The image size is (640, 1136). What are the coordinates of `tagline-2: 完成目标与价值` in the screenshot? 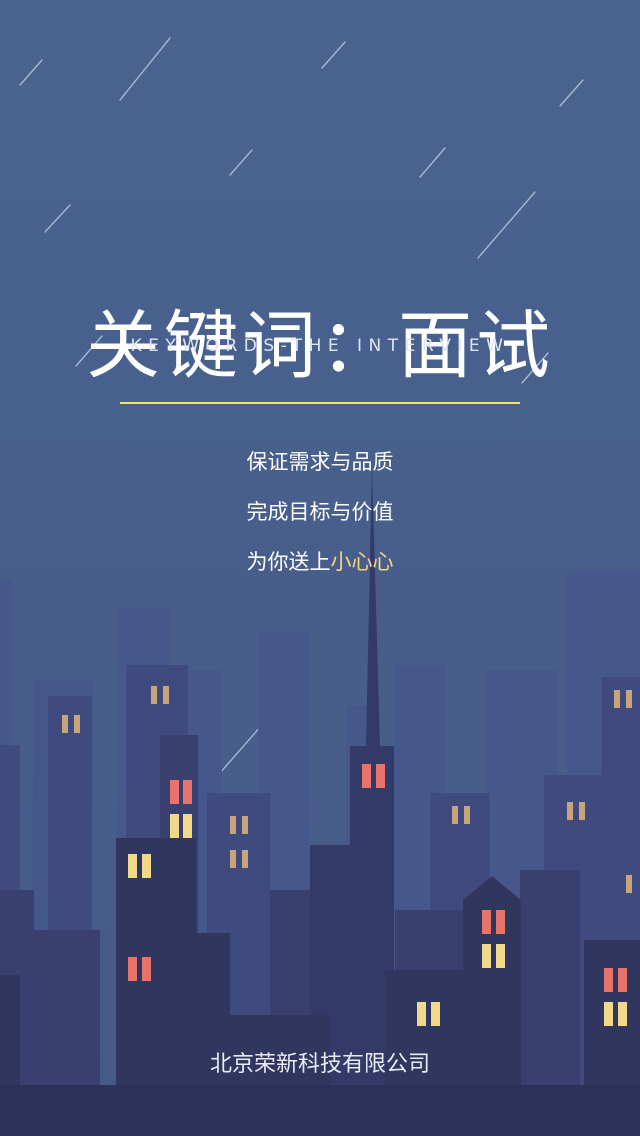 It's located at (320, 512).